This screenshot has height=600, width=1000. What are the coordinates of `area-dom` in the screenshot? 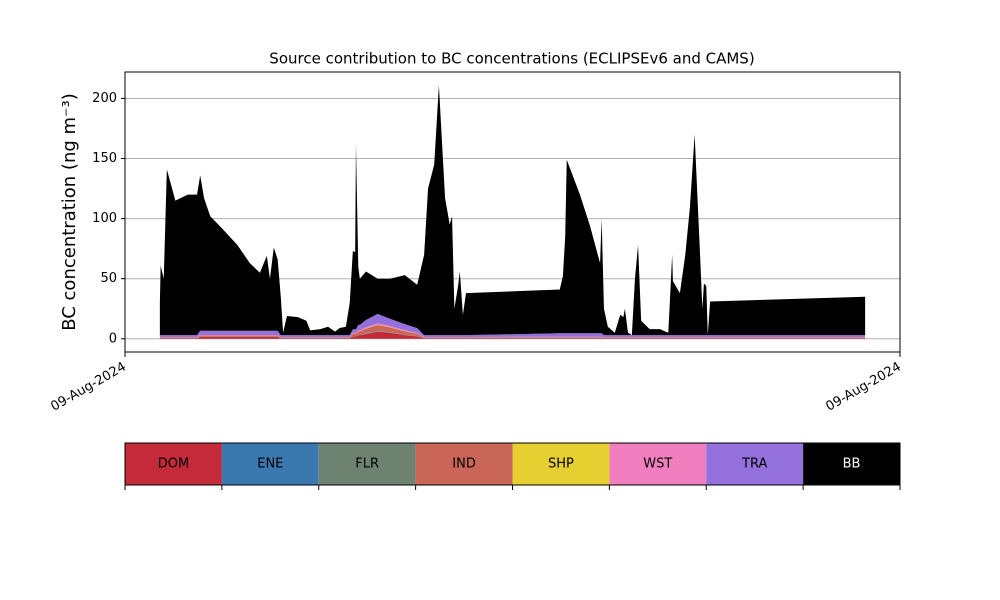 It's located at (512, 335).